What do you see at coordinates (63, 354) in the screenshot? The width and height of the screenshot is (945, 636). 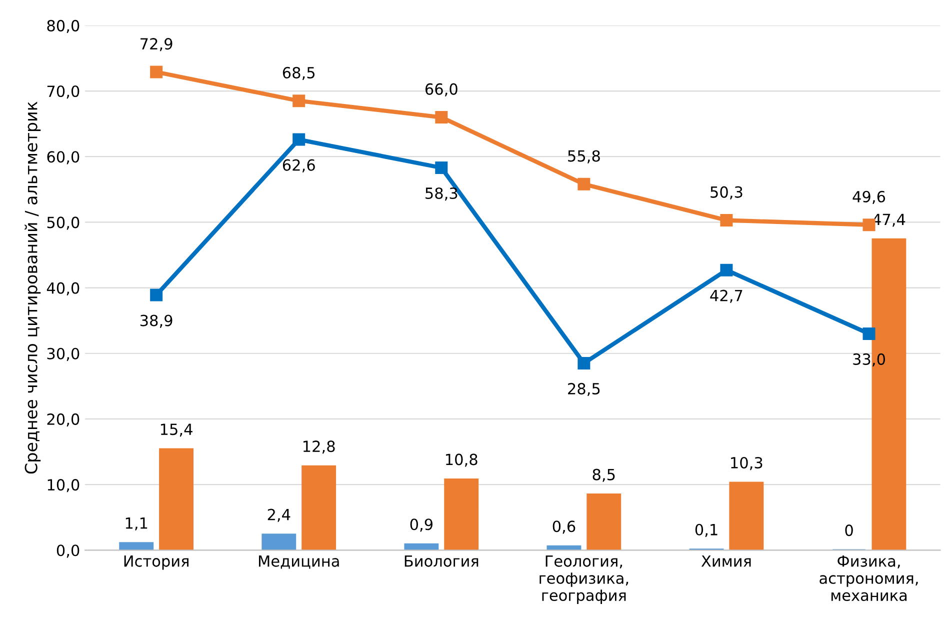 I see `y-tick-label: 30,0` at bounding box center [63, 354].